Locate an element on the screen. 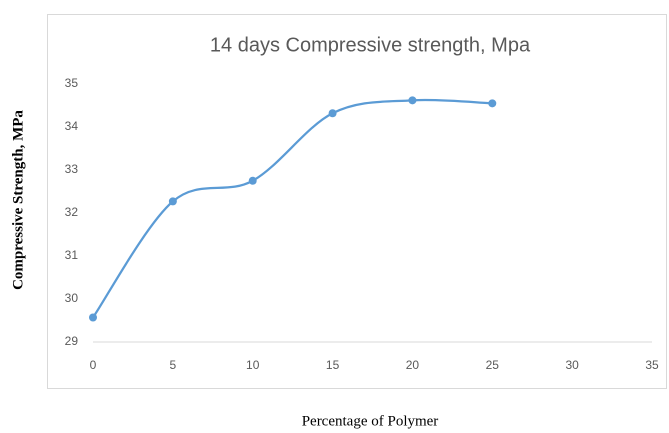  x-tick-label: 20 is located at coordinates (413, 365).